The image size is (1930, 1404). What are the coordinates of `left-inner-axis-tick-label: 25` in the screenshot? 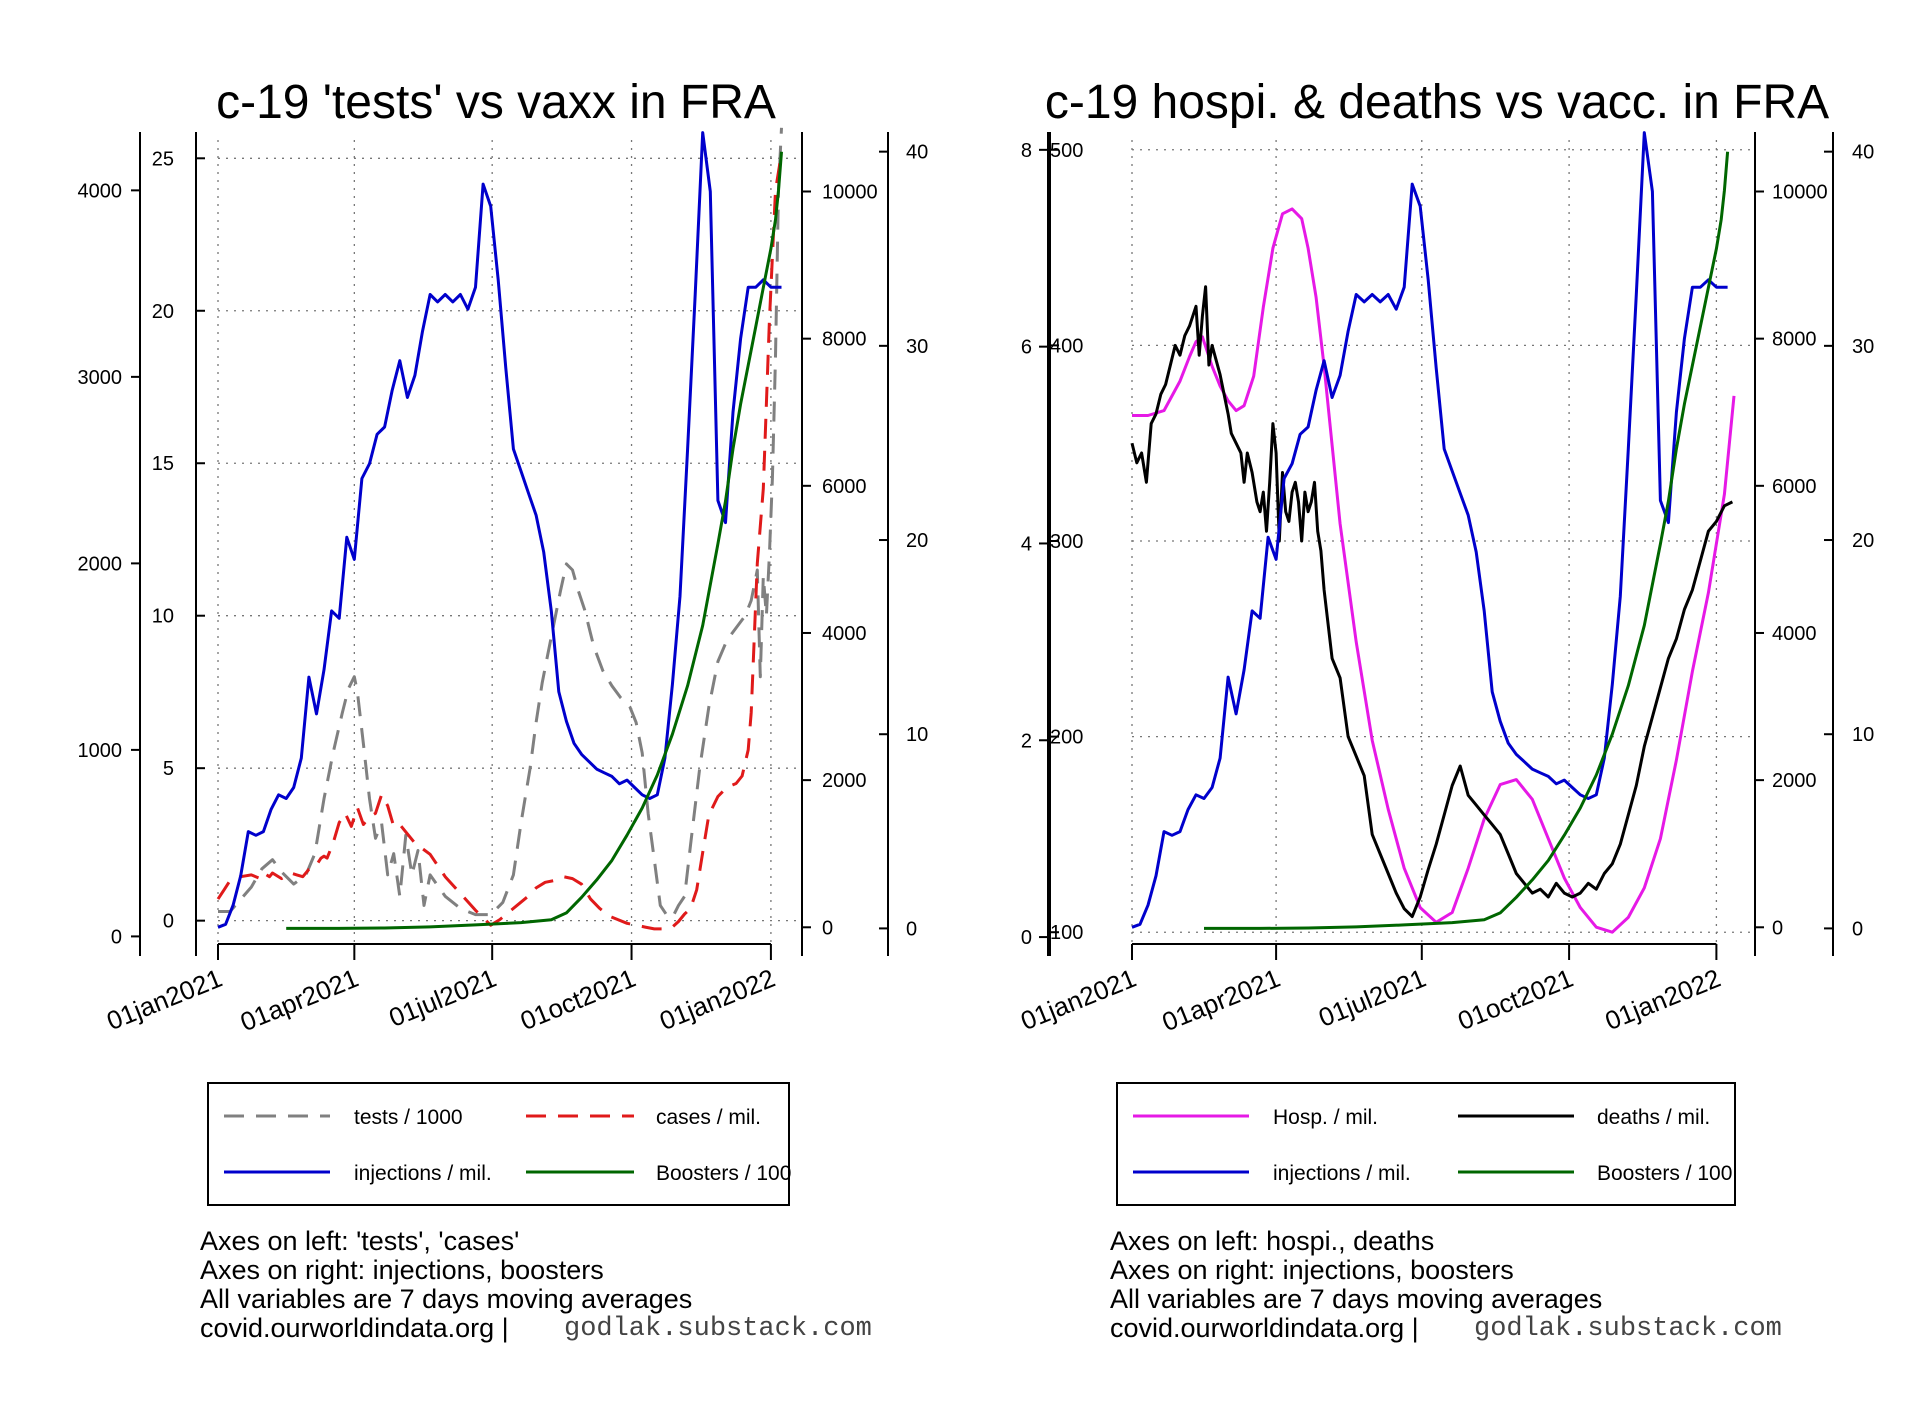 It's located at (163, 159).